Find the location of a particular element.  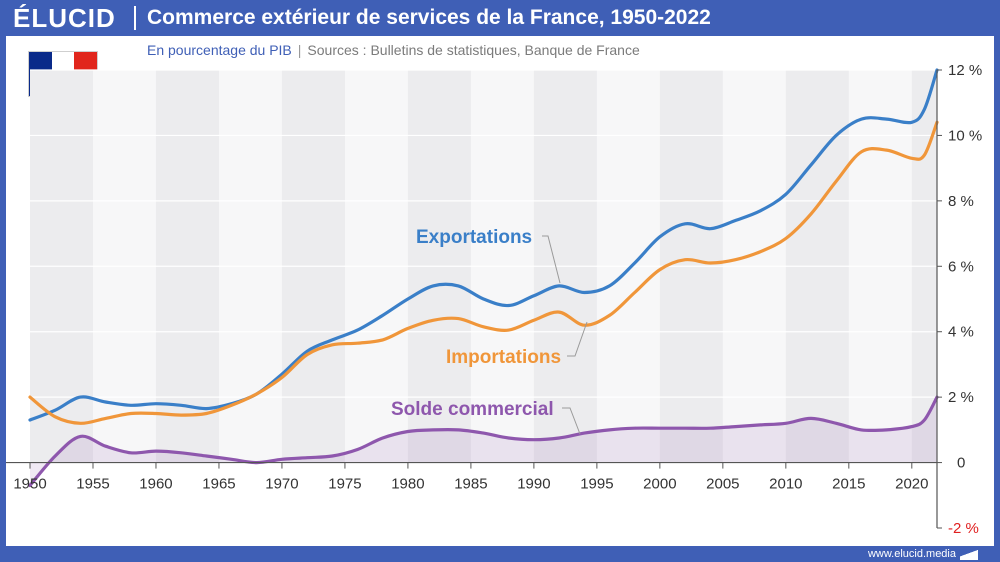

website-link: www.elucid.media is located at coordinates (911, 554).